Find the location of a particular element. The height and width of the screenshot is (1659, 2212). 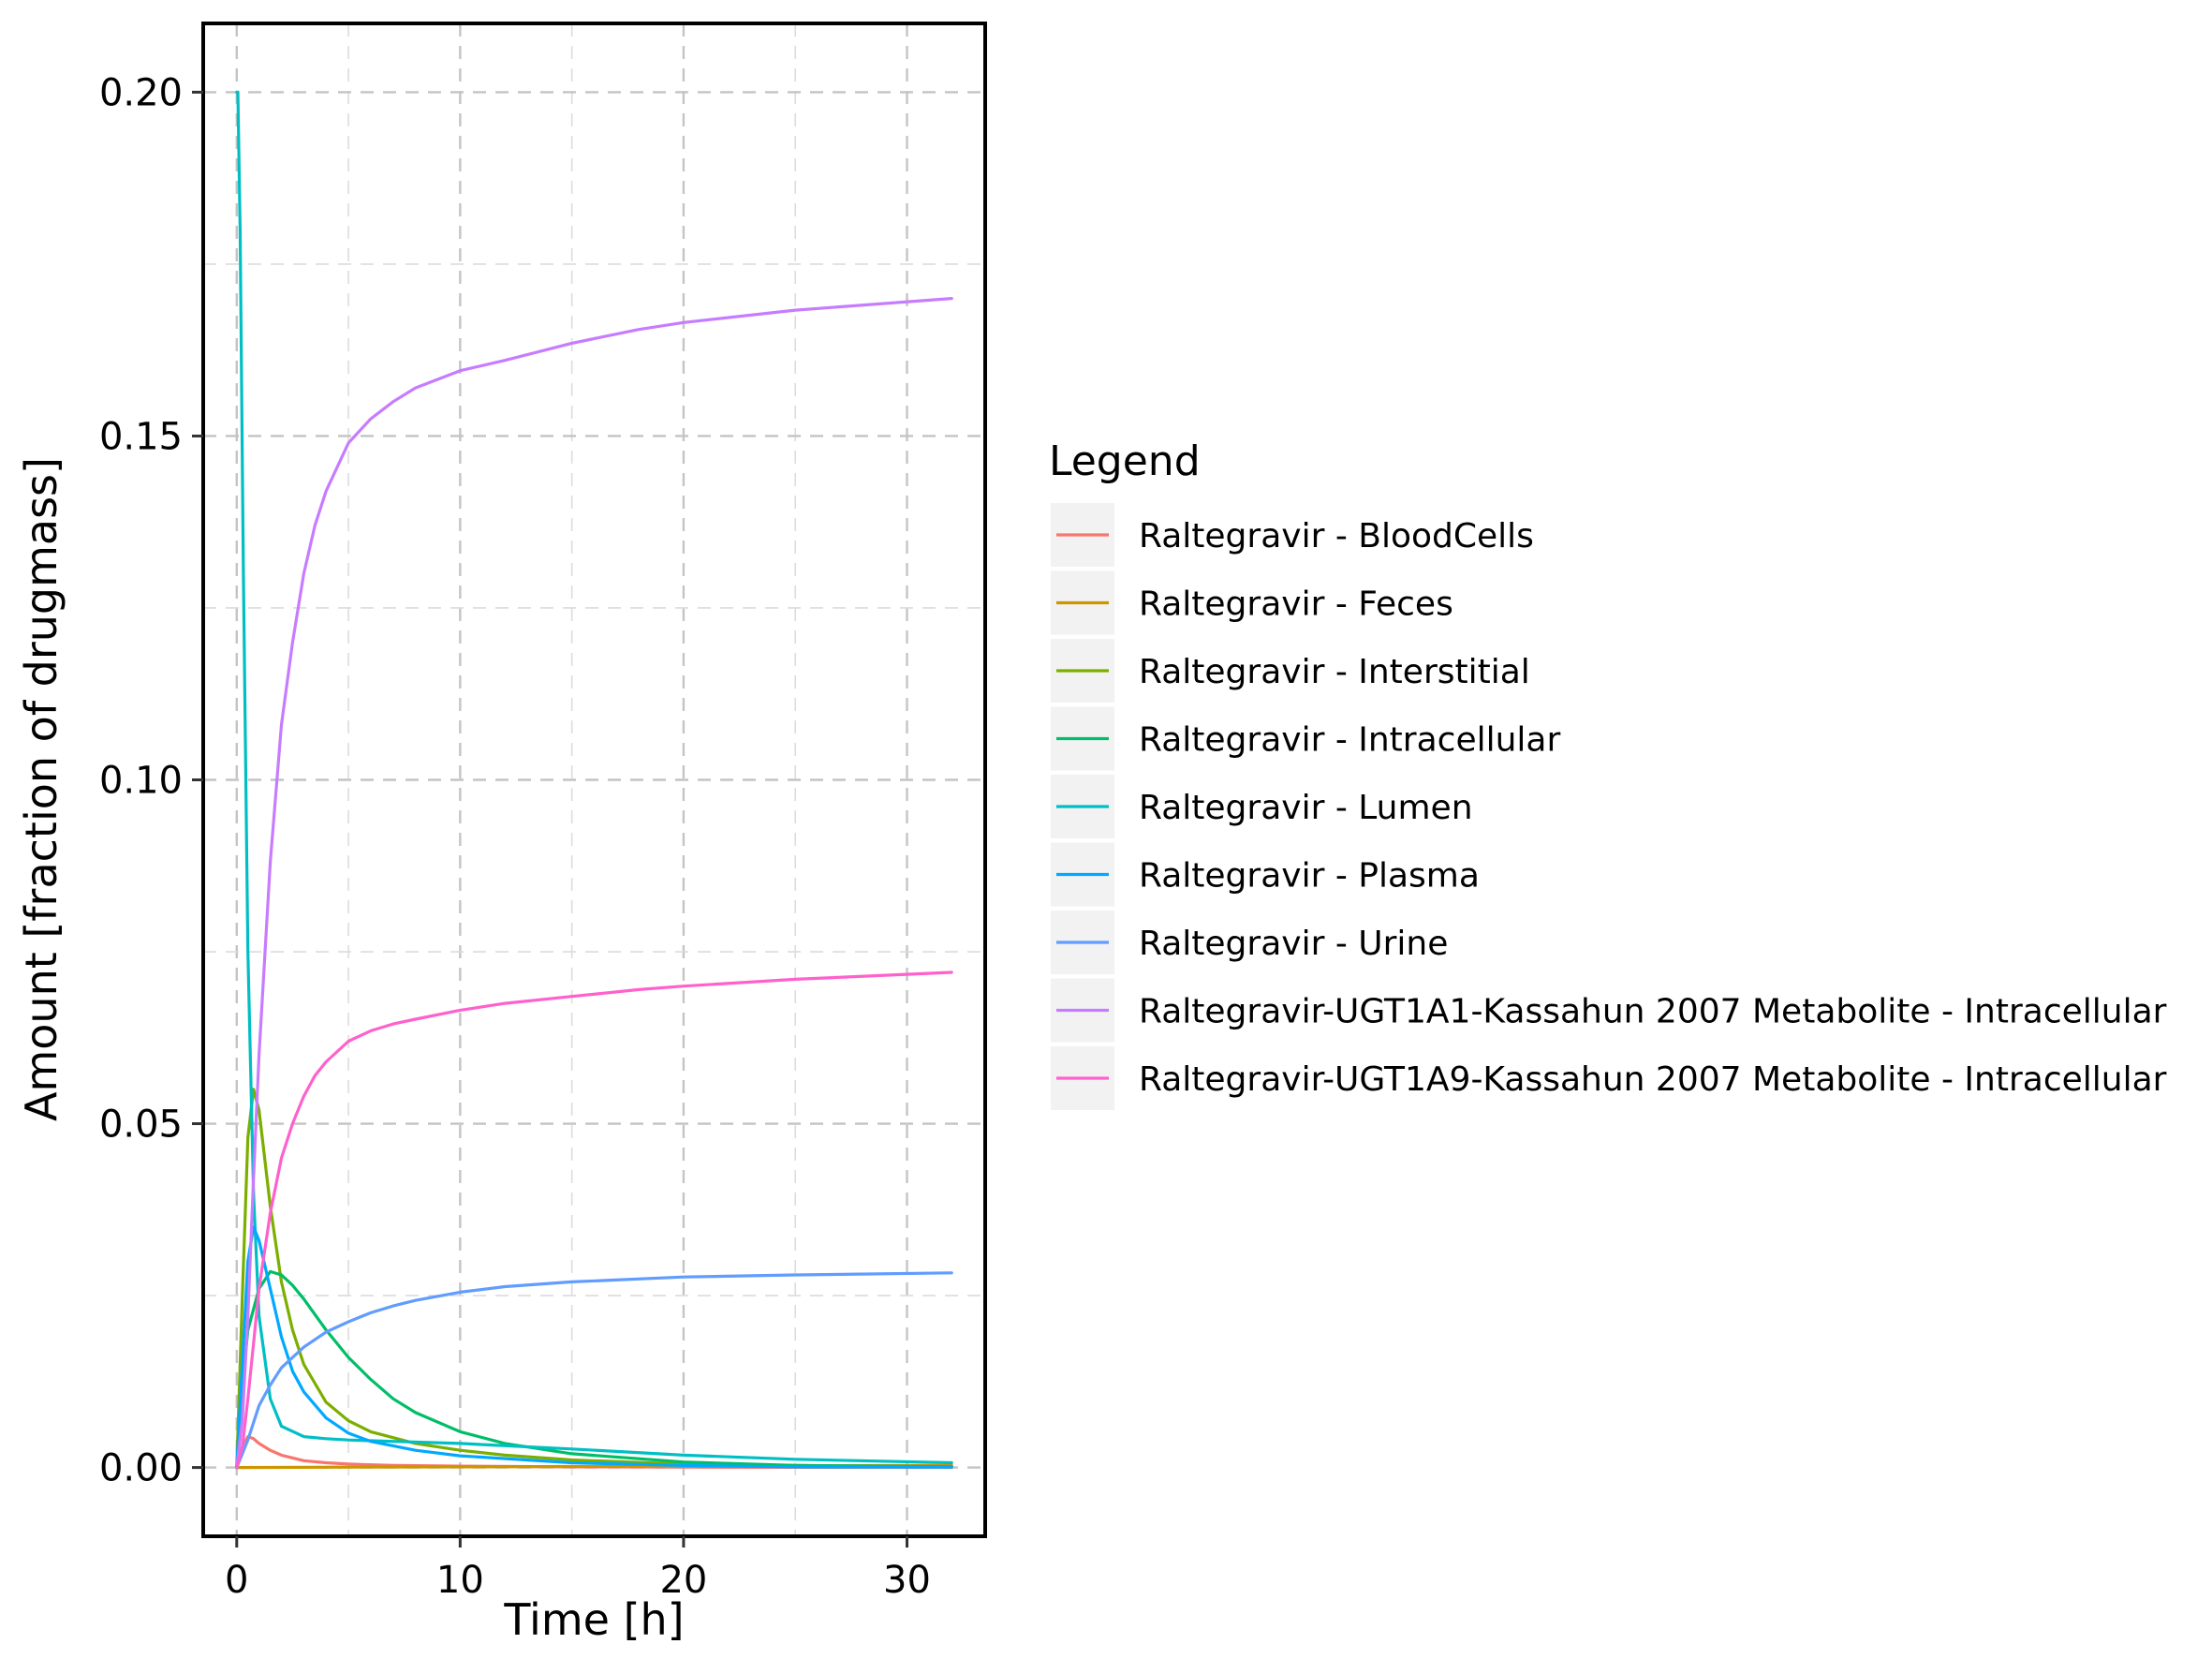

x-tick-label: 20 is located at coordinates (683, 1581).